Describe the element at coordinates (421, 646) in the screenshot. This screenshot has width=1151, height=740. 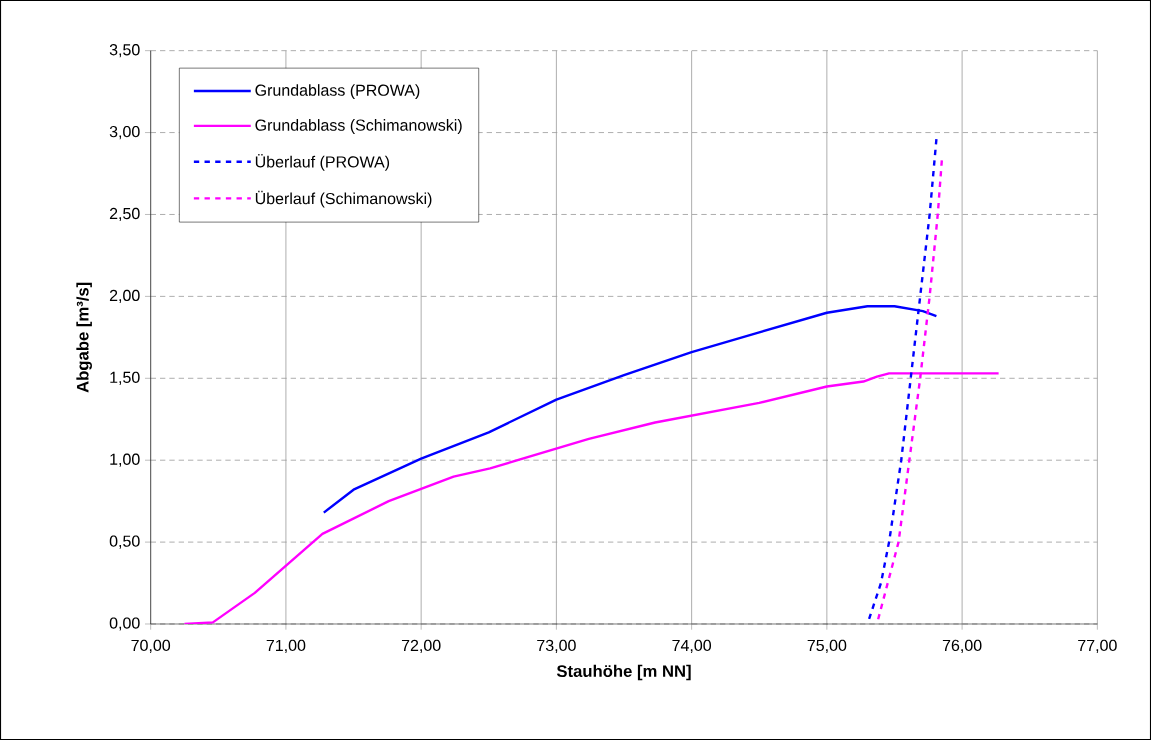
I see `x-tick-label: 72,00` at that location.